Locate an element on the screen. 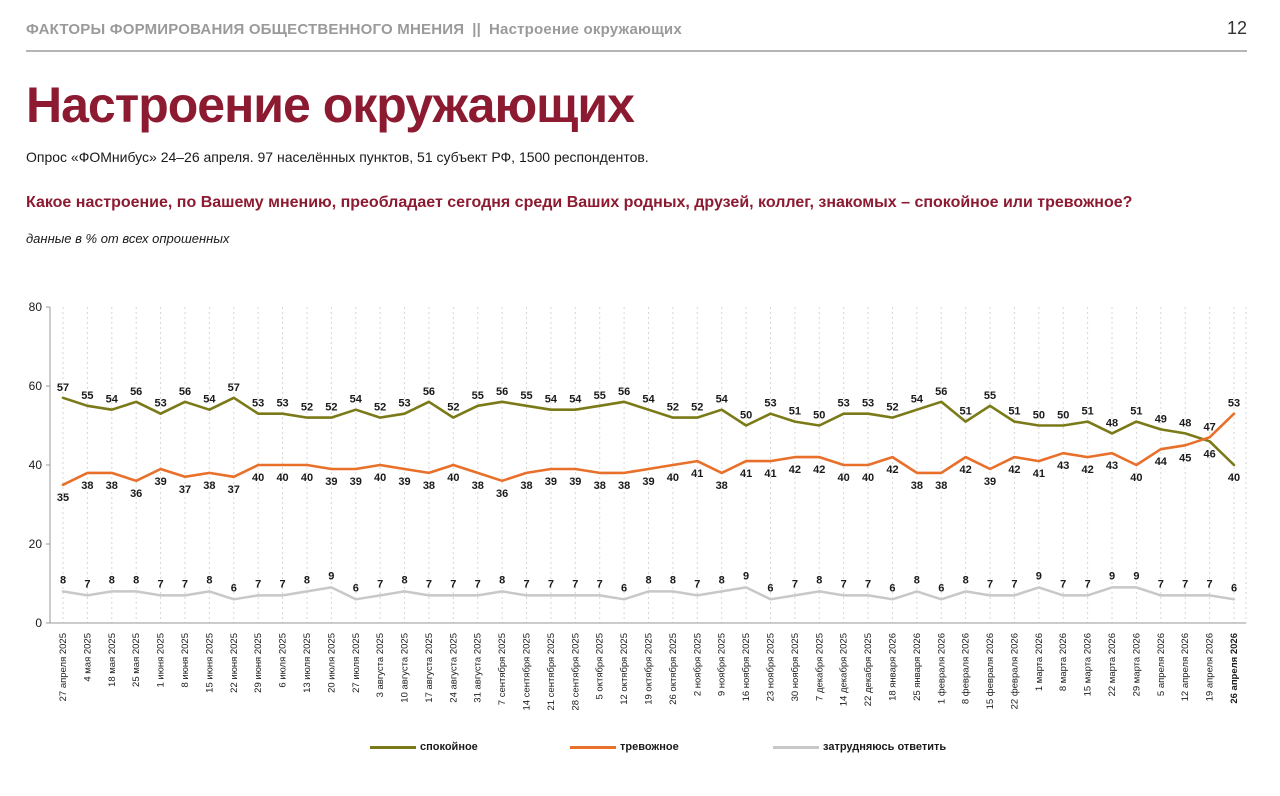 This screenshot has width=1280, height=796. x-tick-label: 22 февраля 2026 is located at coordinates (1014, 671).